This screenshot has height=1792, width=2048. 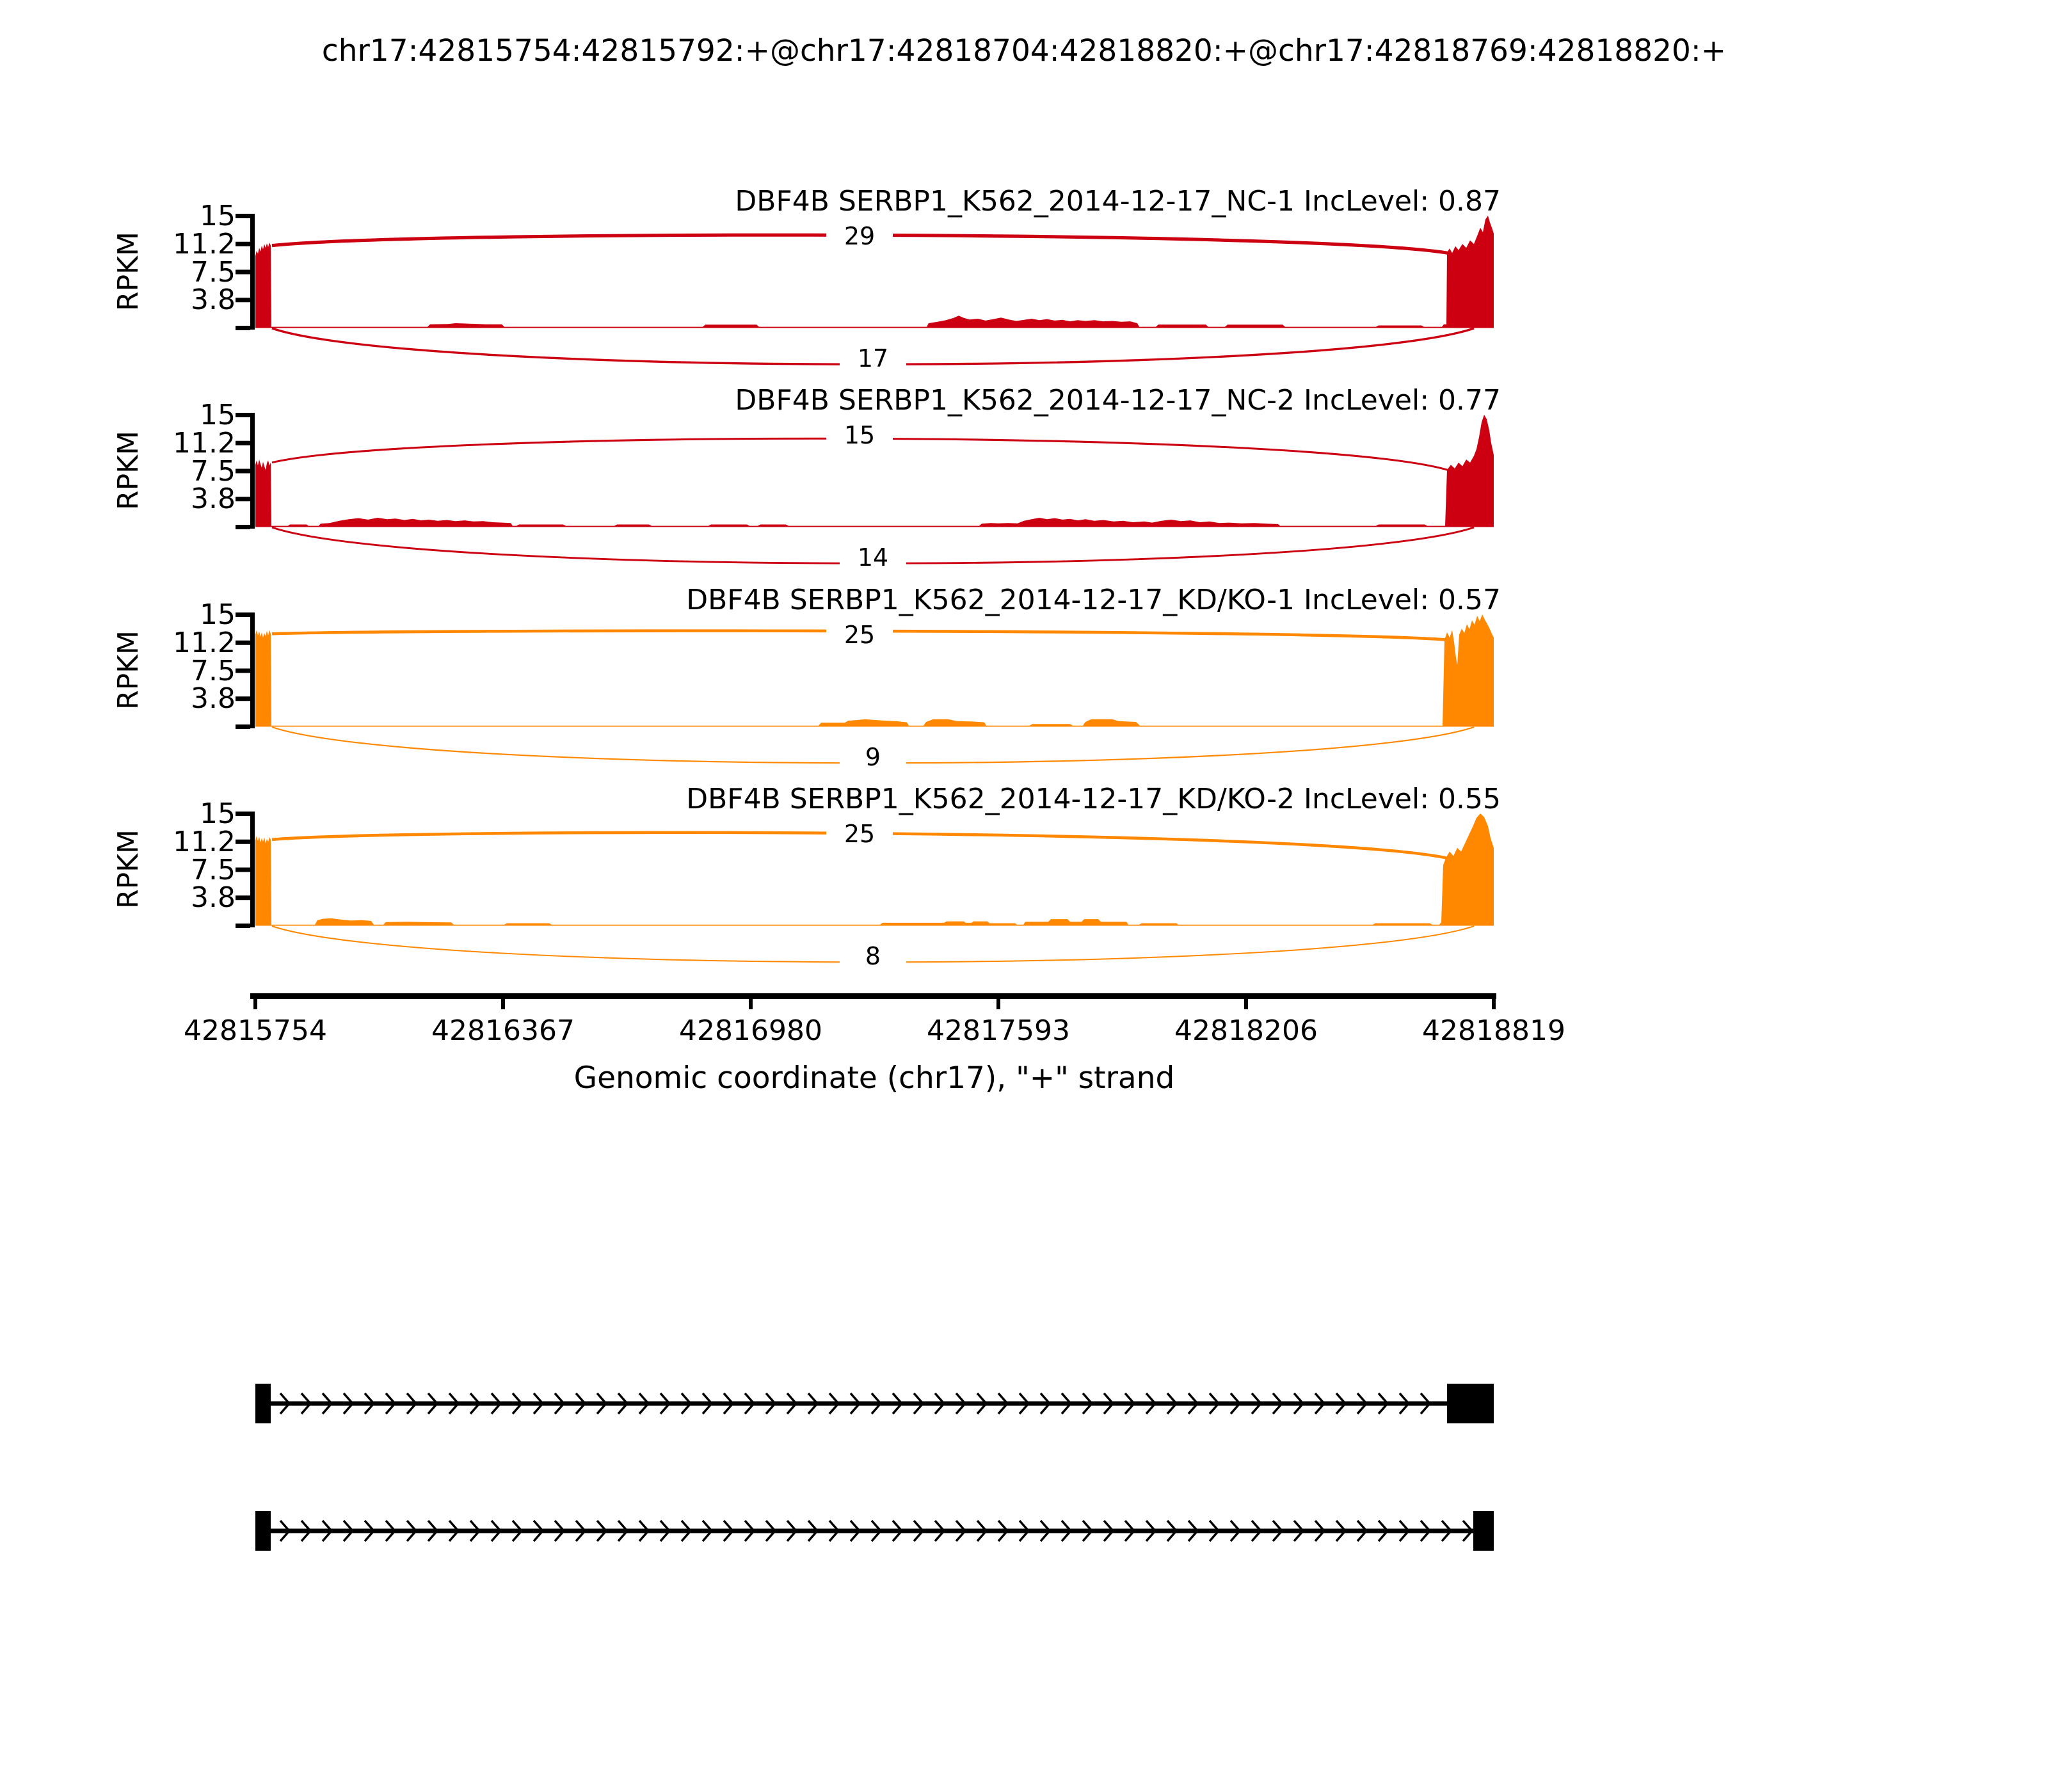 What do you see at coordinates (873, 996) in the screenshot?
I see `x-axis-bar` at bounding box center [873, 996].